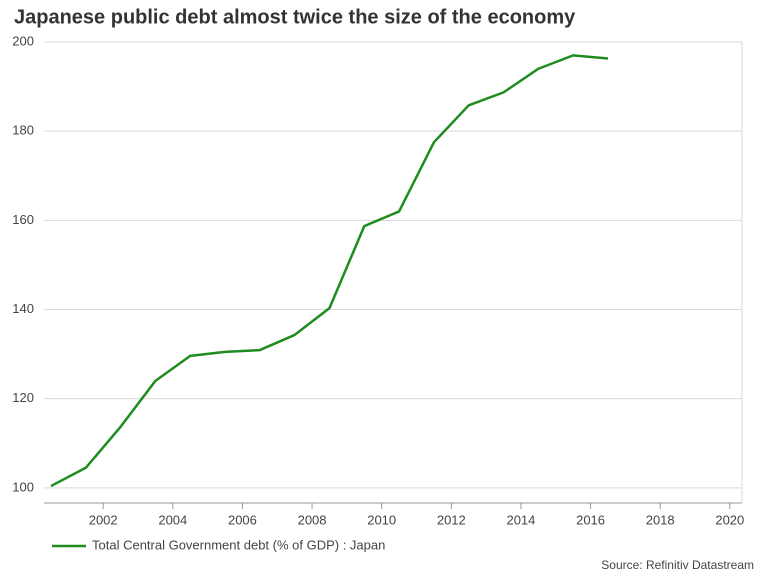  Describe the element at coordinates (729, 519) in the screenshot. I see `x-tick-label: 2020` at that location.